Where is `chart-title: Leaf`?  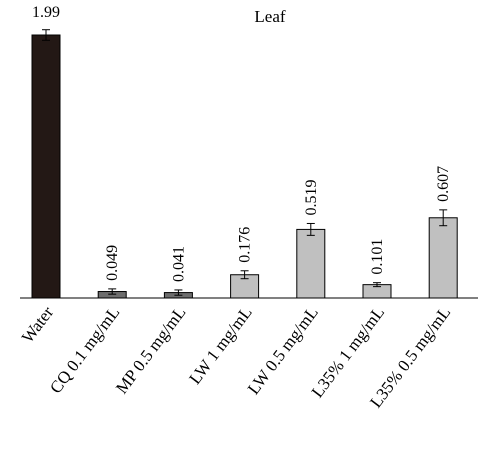
chart-title: Leaf is located at coordinates (269, 16).